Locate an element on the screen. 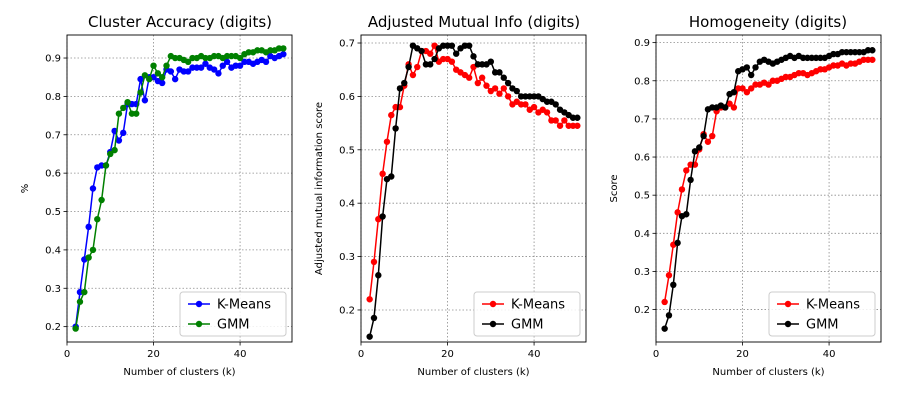 This screenshot has width=900, height=400. legend-entry: GMM is located at coordinates (822, 325).